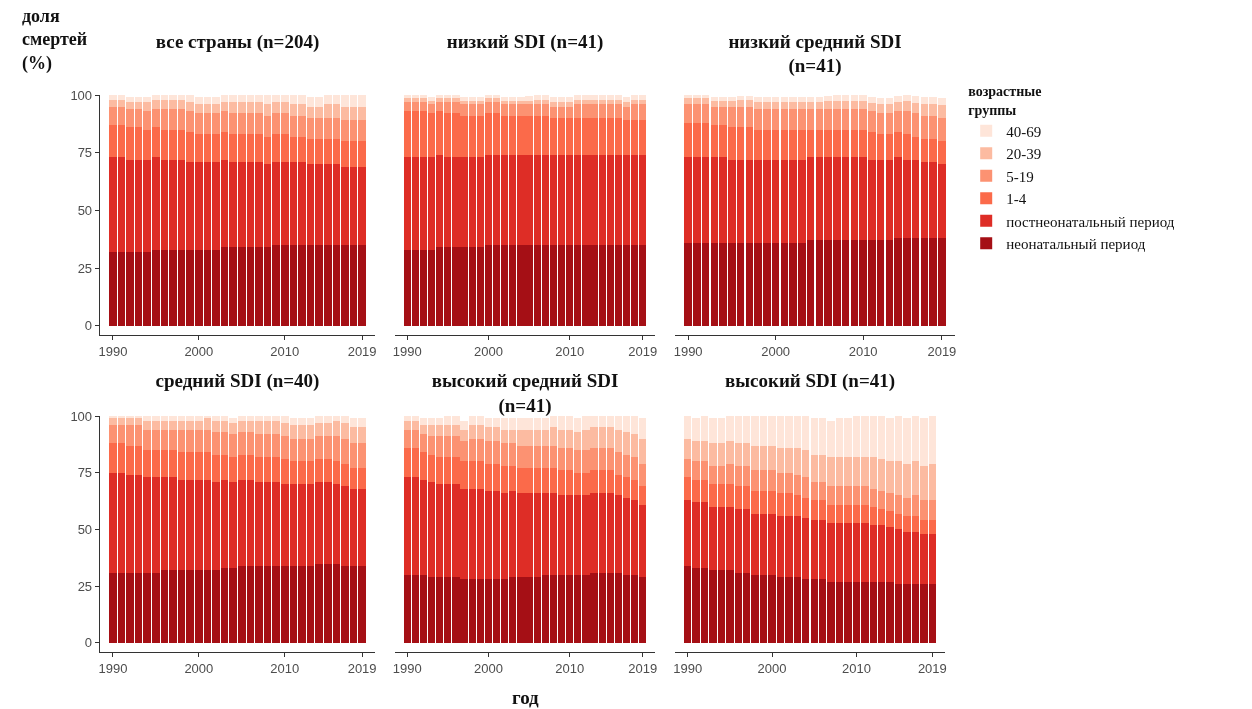 This screenshot has width=1252, height=709. Describe the element at coordinates (1024, 154) in the screenshot. I see `legend-label: 20-39` at that location.